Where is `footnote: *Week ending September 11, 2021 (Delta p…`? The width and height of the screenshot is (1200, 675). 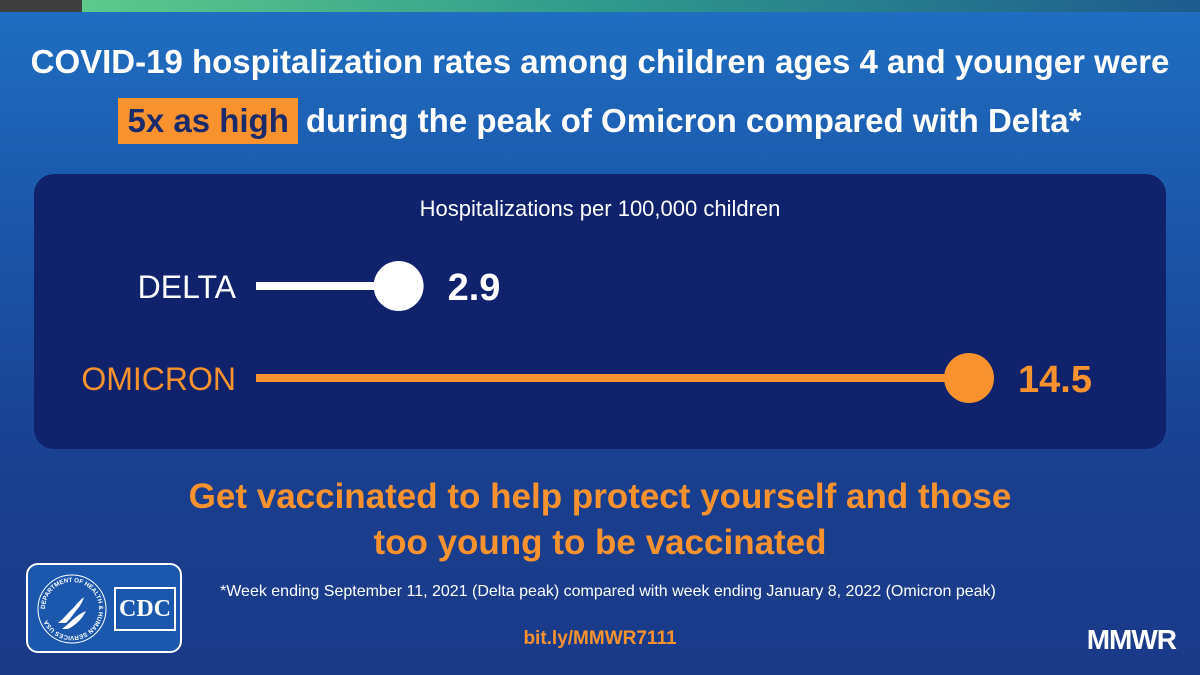
footnote: *Week ending September 11, 2021 (Delta p… is located at coordinates (608, 591).